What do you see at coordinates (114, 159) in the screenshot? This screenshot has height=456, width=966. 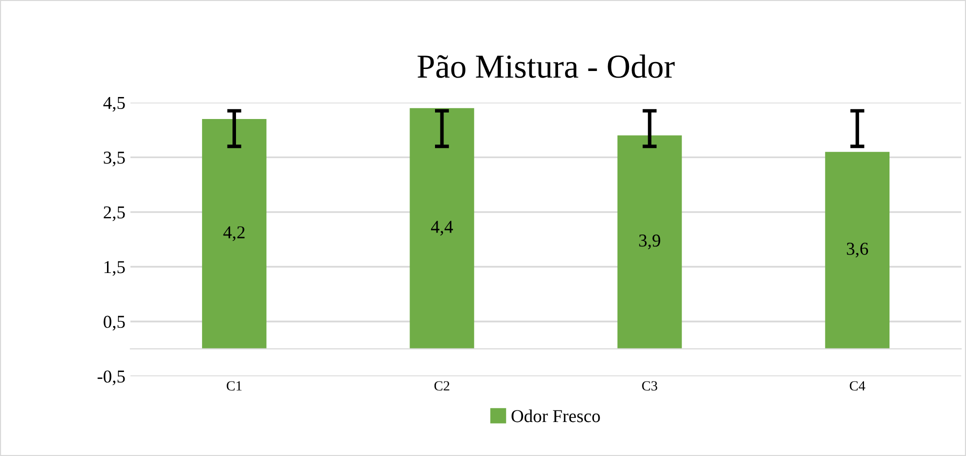 I see `y-tick-label: 3,5` at bounding box center [114, 159].